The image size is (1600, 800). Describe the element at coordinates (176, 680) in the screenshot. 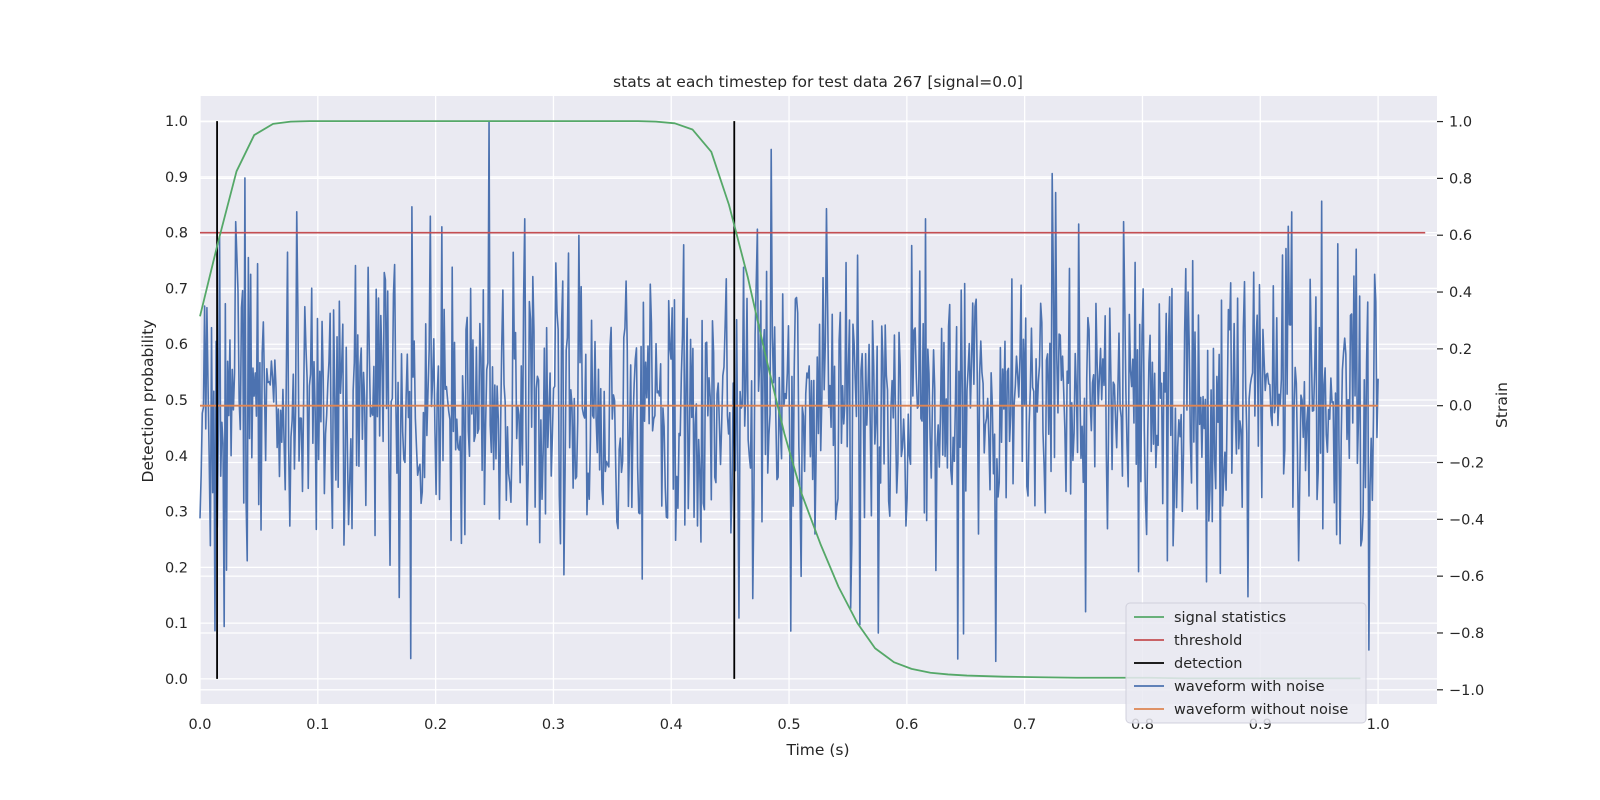

I see `y-tick-label: 0.0` at that location.